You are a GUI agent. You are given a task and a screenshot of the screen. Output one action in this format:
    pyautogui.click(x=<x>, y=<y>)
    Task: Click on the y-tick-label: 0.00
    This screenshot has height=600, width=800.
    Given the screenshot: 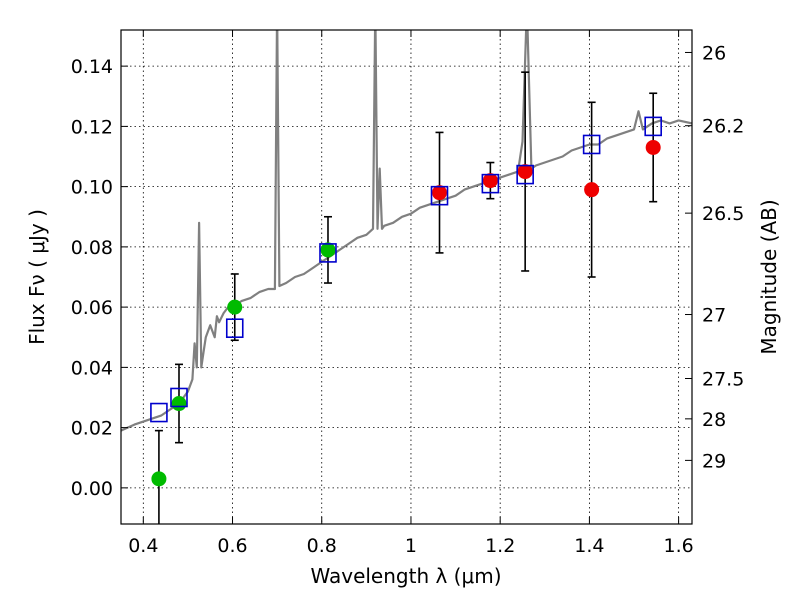 What is the action you would take?
    pyautogui.click(x=92, y=489)
    